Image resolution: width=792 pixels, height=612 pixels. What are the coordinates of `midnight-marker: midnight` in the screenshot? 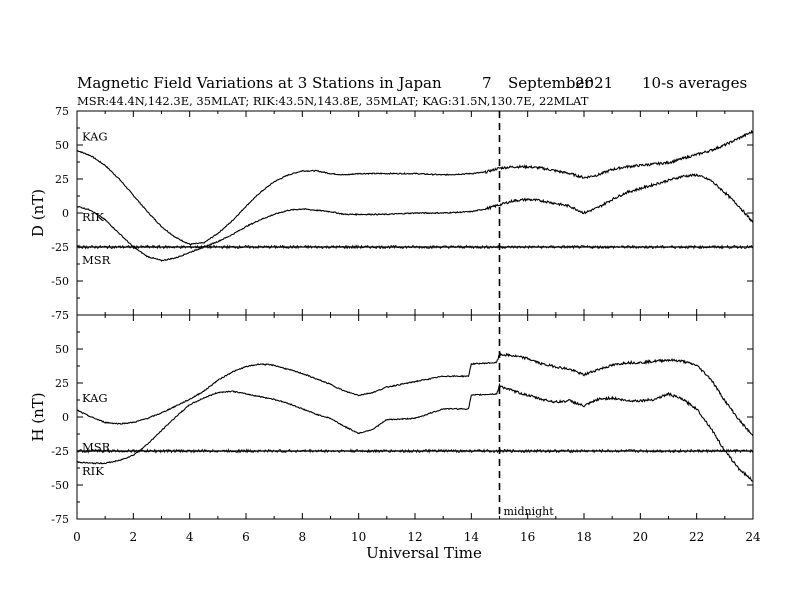 It's located at (526, 315).